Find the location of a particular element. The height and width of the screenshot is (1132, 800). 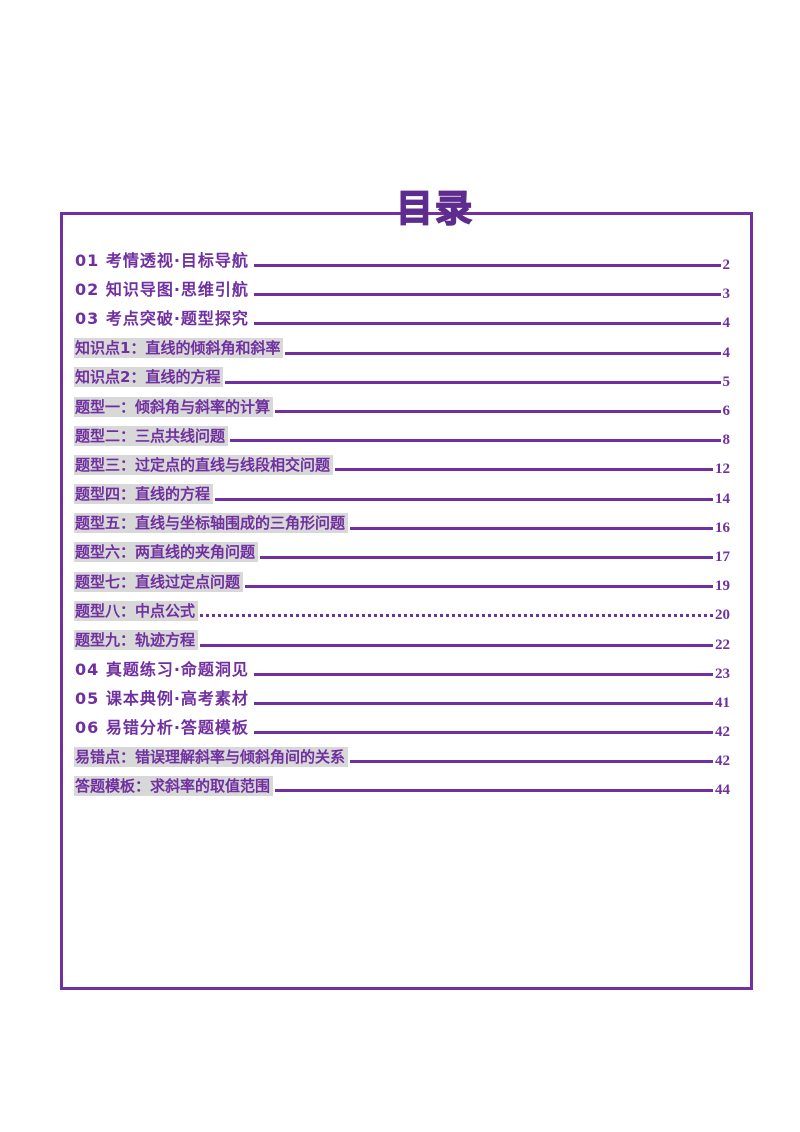

toc-row-type-9: 题型九：轨迹方程 22 is located at coordinates (402, 639).